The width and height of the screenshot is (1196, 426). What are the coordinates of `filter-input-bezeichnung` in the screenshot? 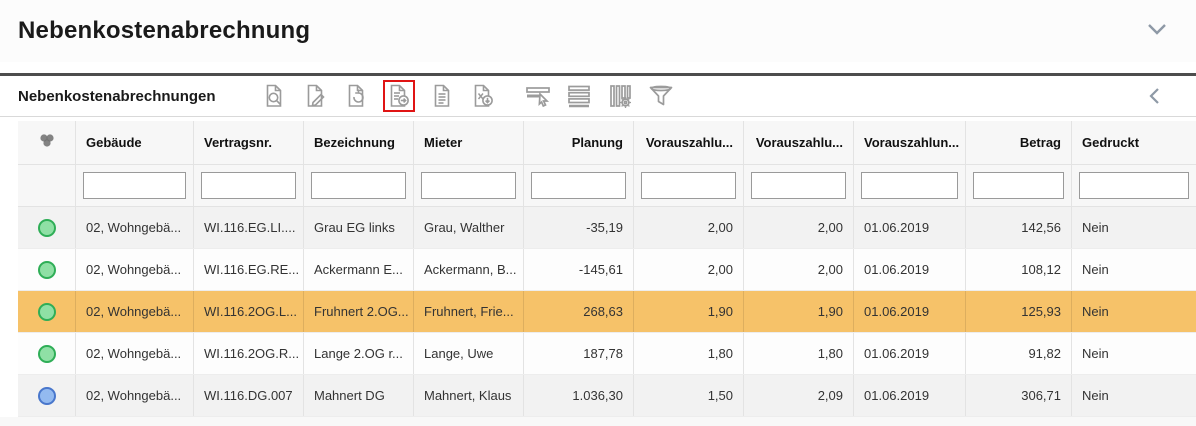 It's located at (358, 185).